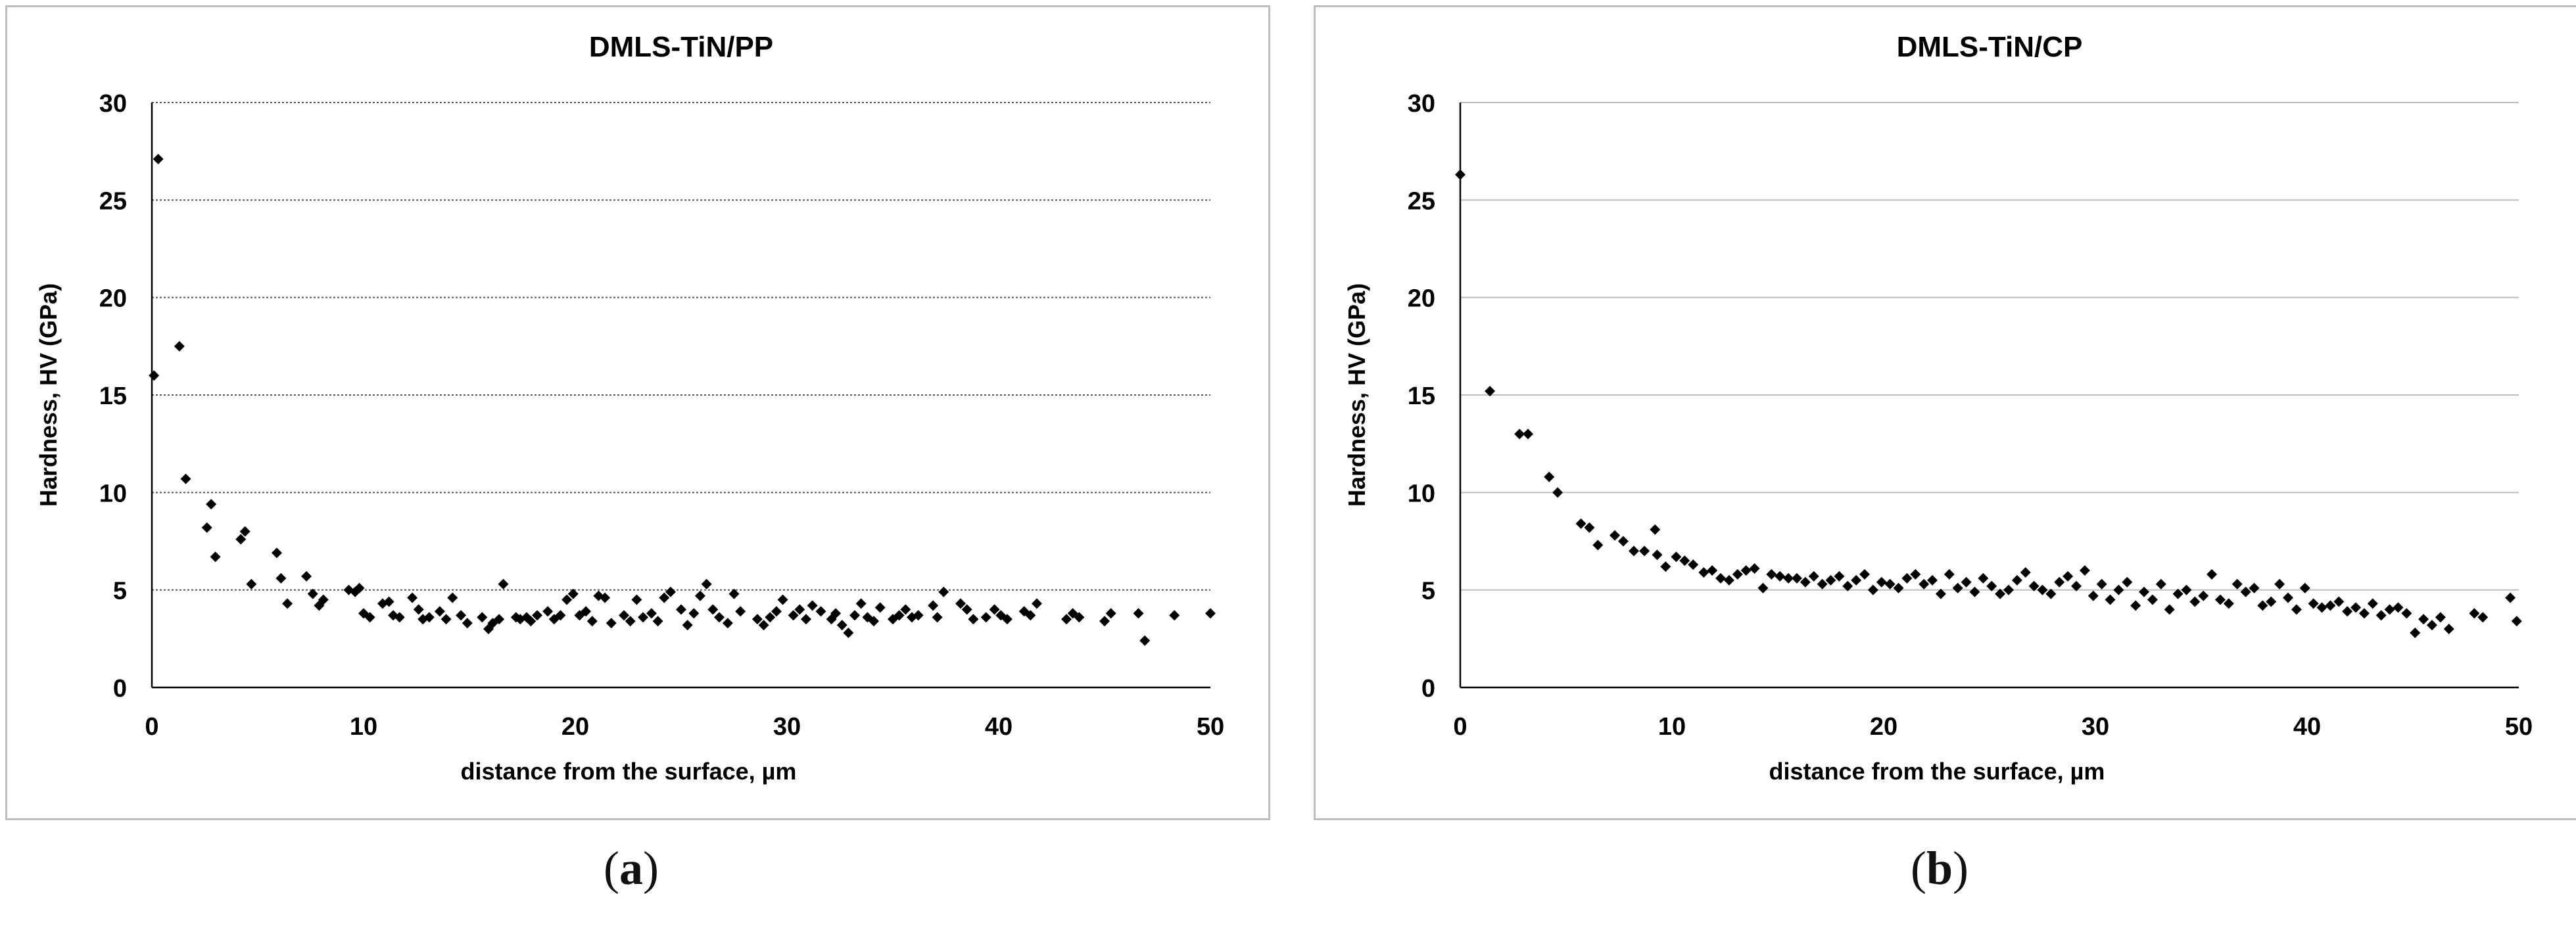  I want to click on y-tick-label-a-2: 10, so click(113, 494).